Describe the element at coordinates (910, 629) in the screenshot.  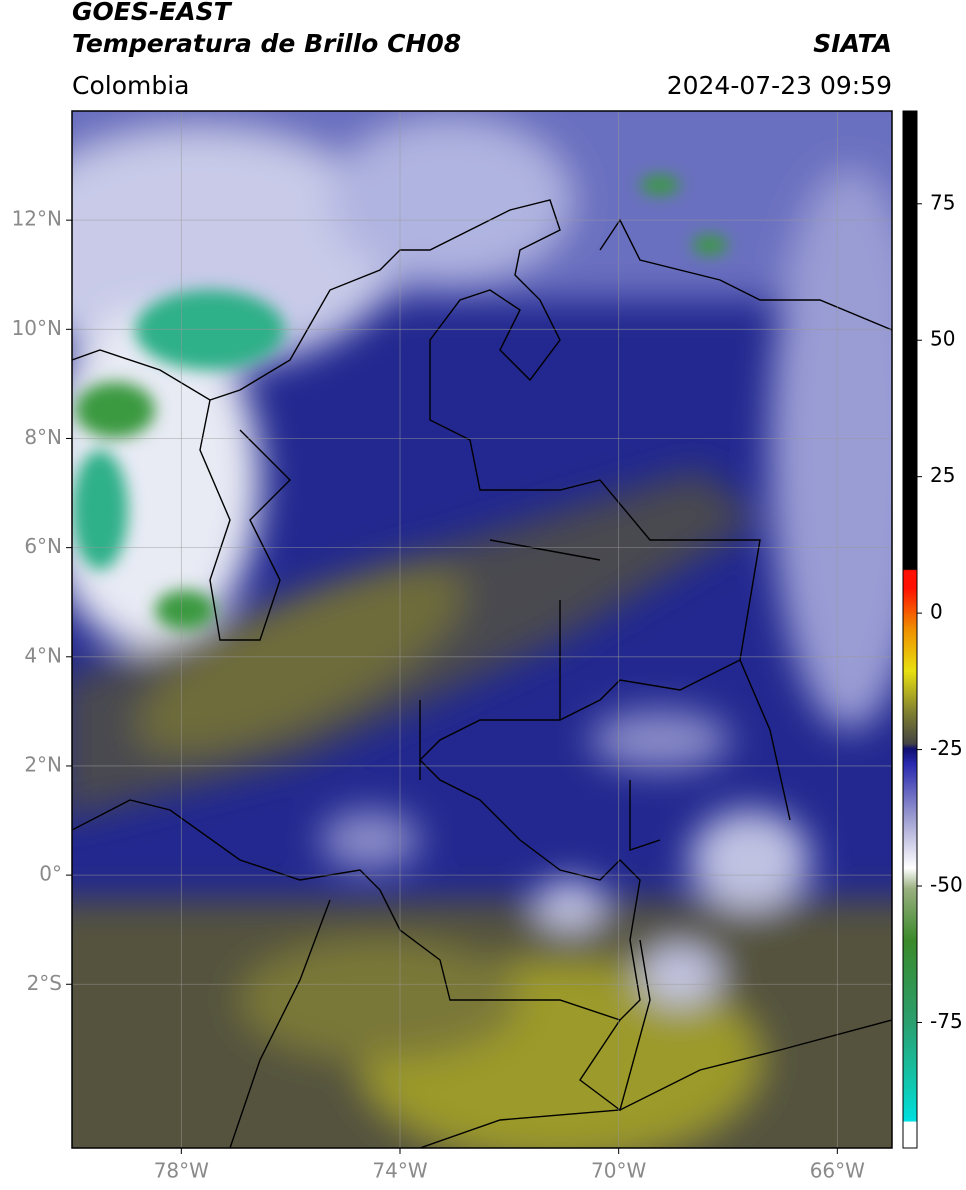
I see `colorbar` at that location.